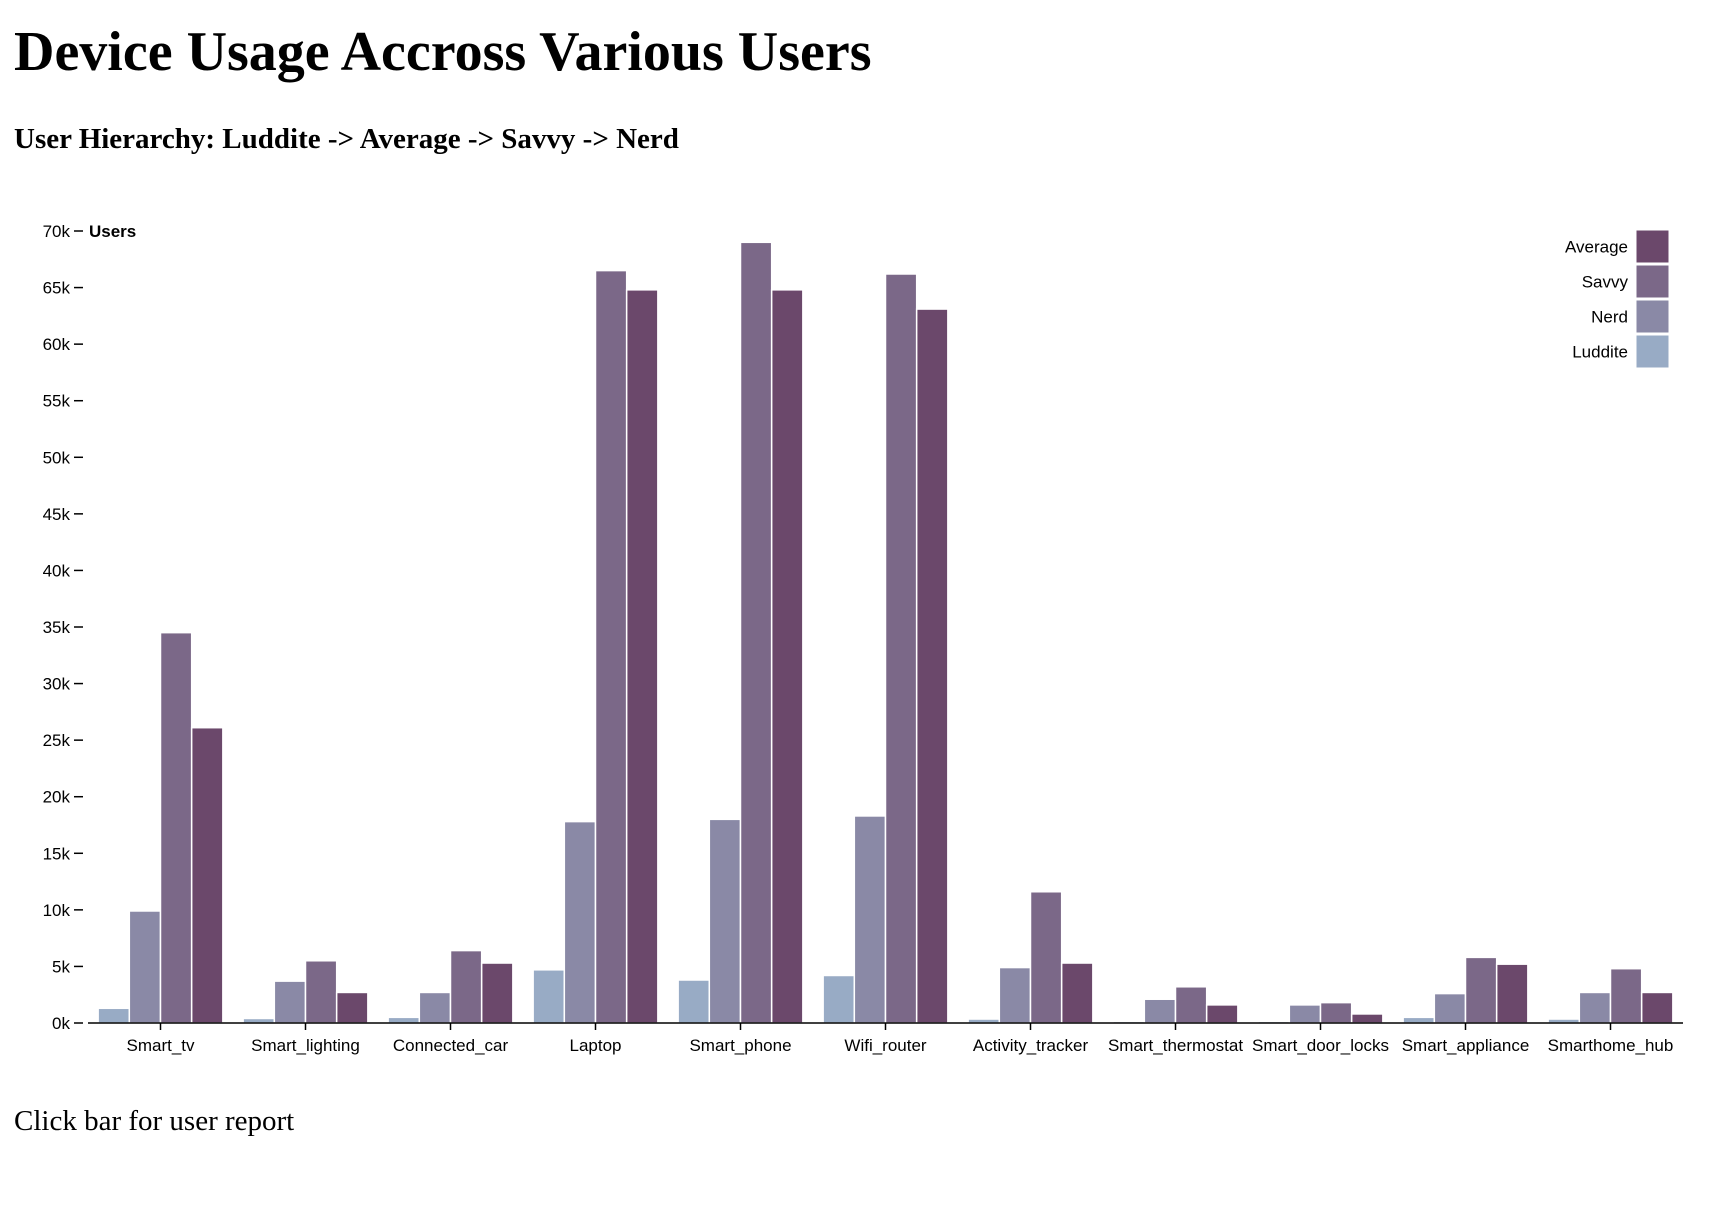  Describe the element at coordinates (207, 875) in the screenshot. I see `bar-smart-tv-average` at that location.